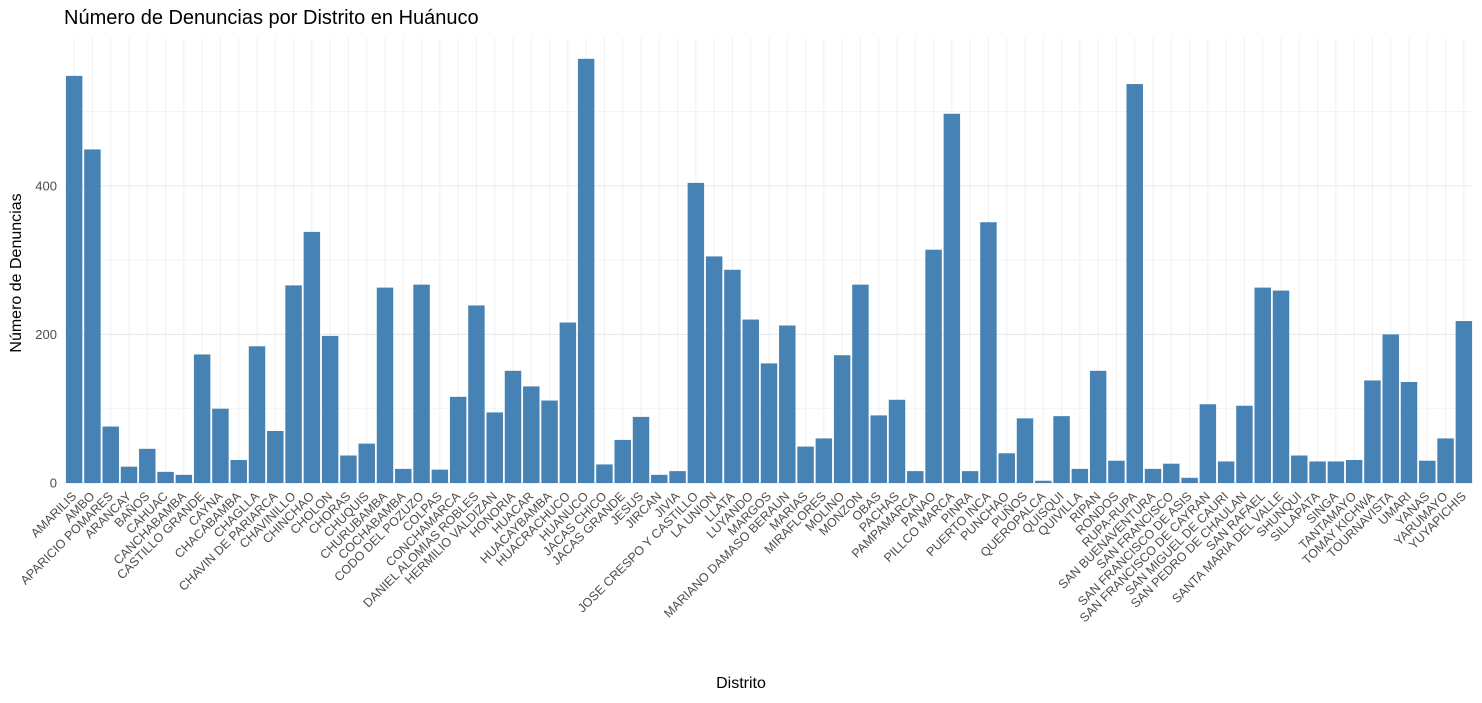 This screenshot has width=1482, height=703. I want to click on y-axis-ticks: 0 200 400, so click(46, 334).